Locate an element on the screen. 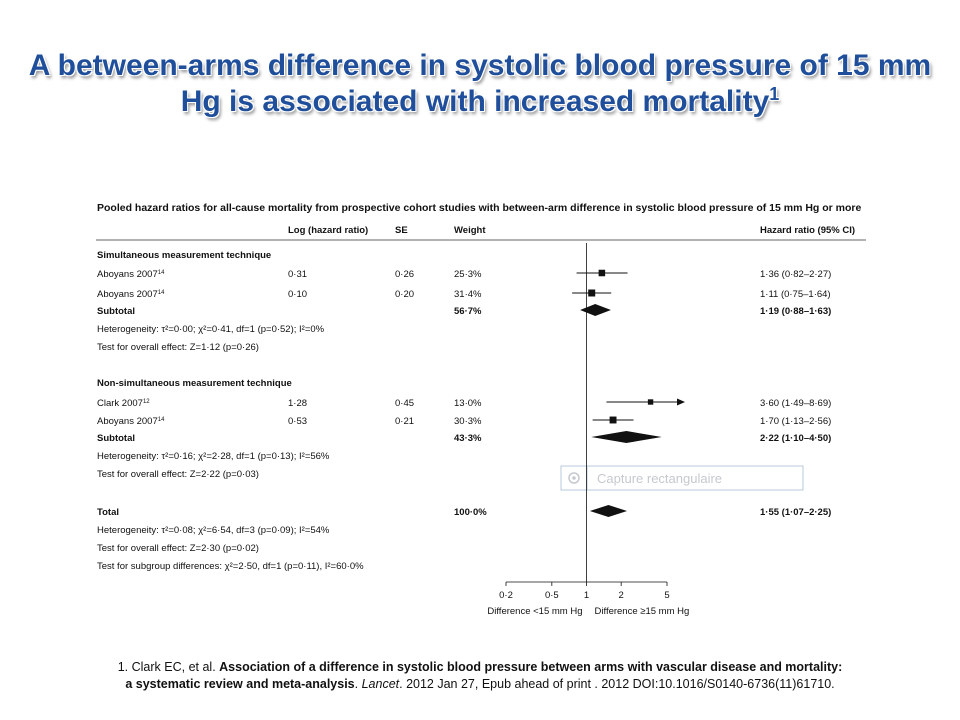  capture-icon-dot is located at coordinates (574, 478).